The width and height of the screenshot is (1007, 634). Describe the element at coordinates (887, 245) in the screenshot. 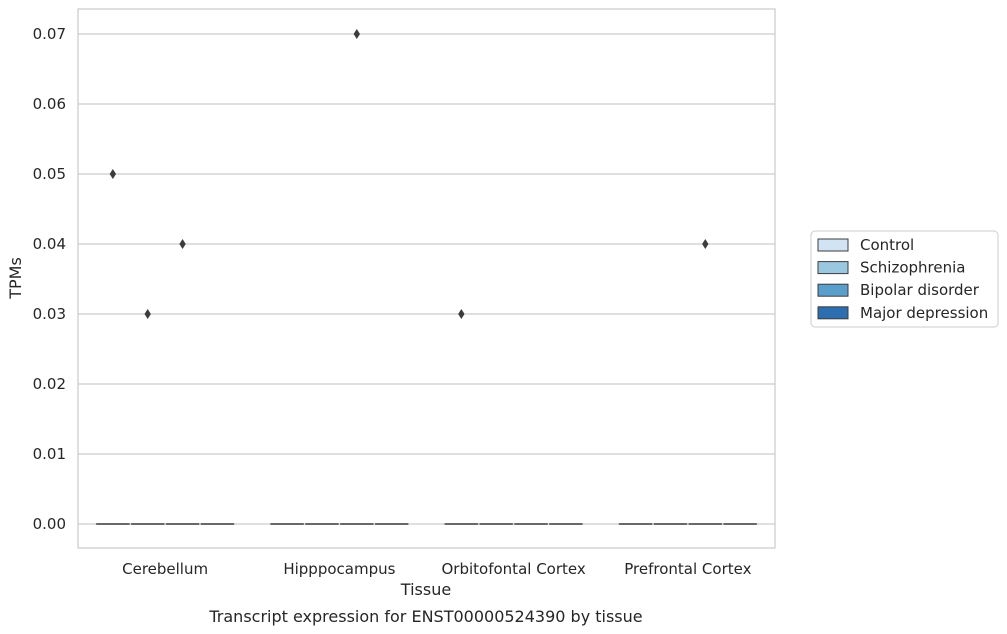

I see `legend-label: Control` at that location.